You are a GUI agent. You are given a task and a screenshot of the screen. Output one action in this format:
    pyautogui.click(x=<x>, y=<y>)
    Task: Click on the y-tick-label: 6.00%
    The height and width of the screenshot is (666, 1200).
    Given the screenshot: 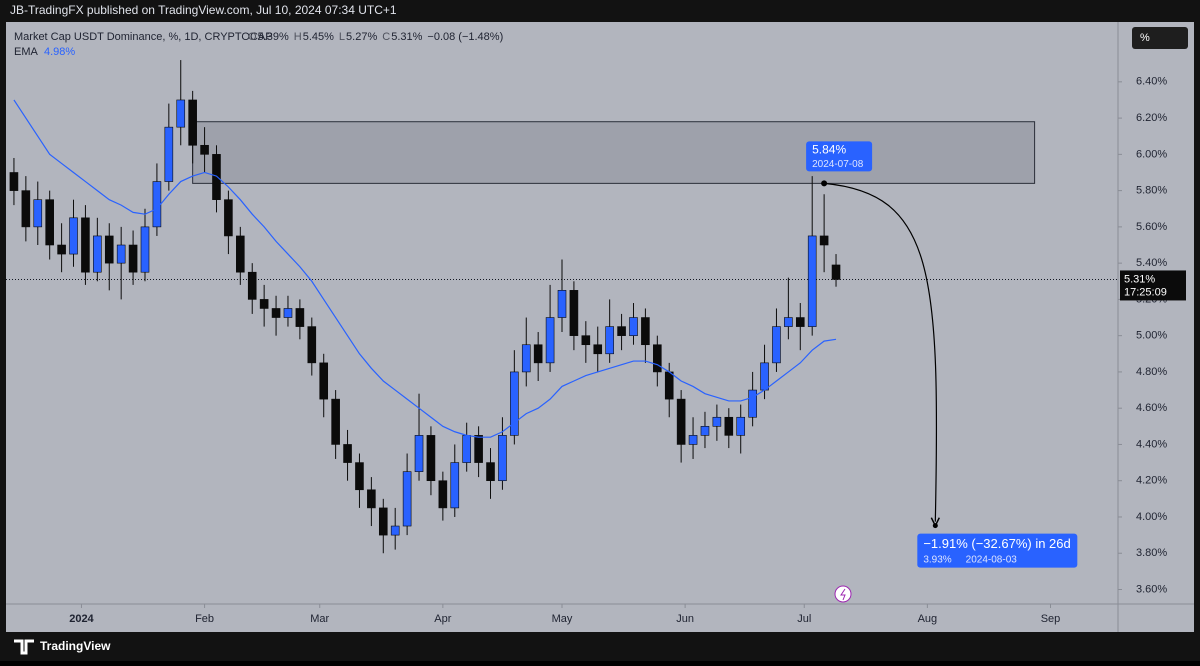 What is the action you would take?
    pyautogui.click(x=1151, y=154)
    